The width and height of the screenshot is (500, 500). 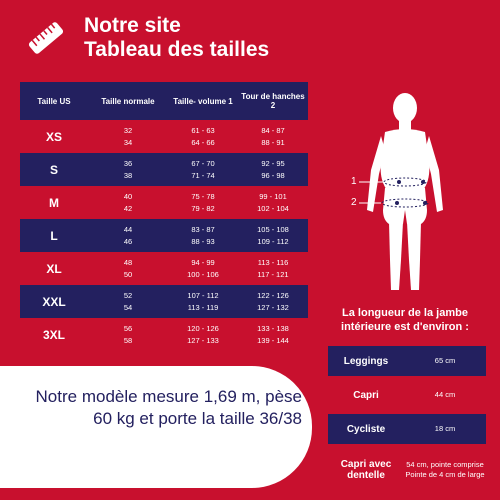 What do you see at coordinates (273, 328) in the screenshot?
I see `cell-value: 133 - 138` at bounding box center [273, 328].